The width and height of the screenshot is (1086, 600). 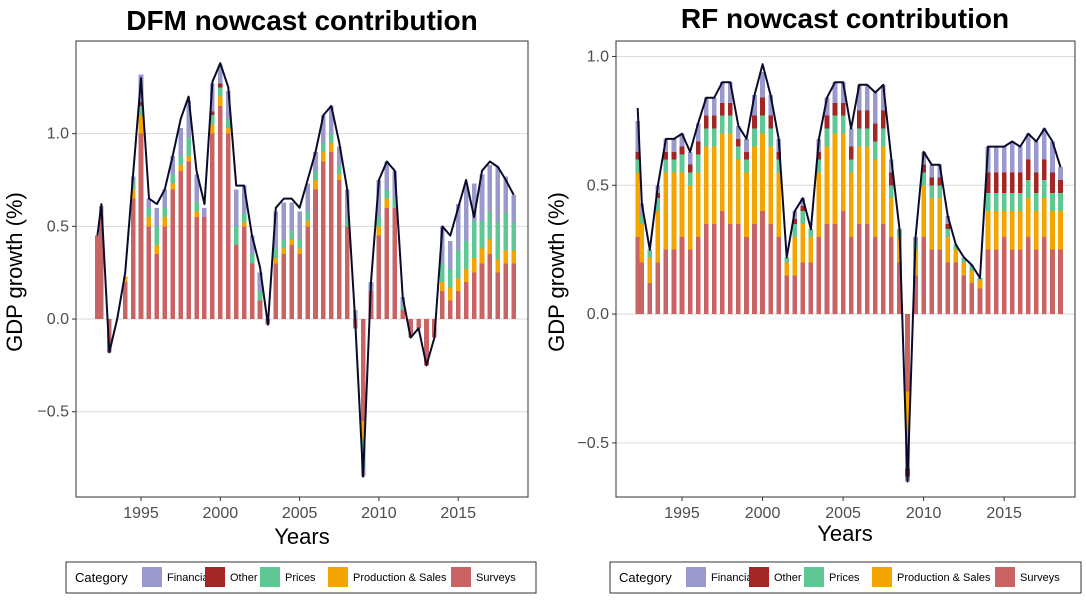 What do you see at coordinates (598, 314) in the screenshot?
I see `rf-y-tick-label-1: 0.0` at bounding box center [598, 314].